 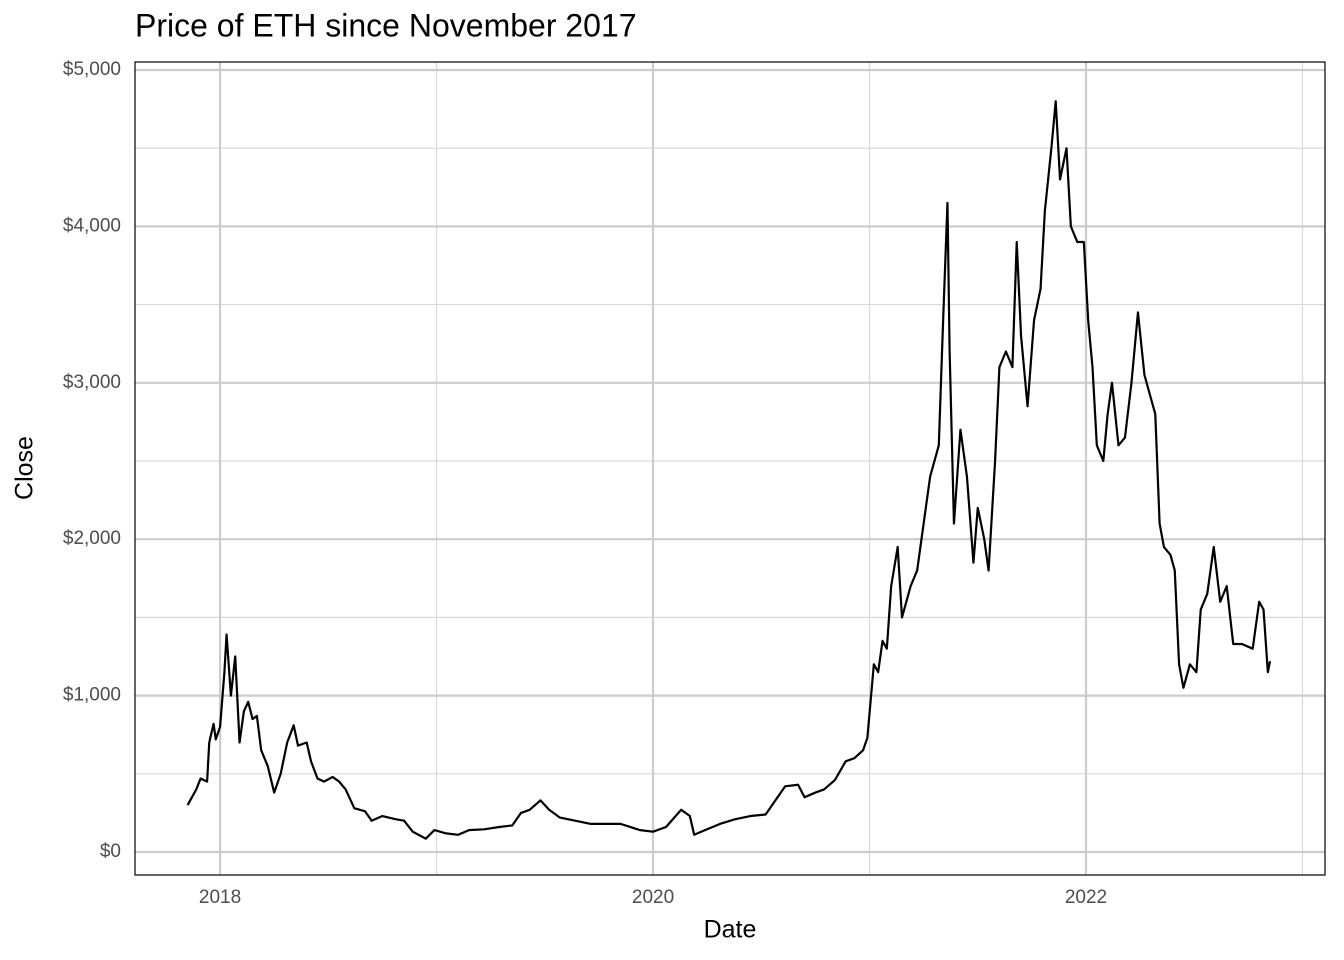 What do you see at coordinates (1086, 897) in the screenshot?
I see `x-tick-label: 2022` at bounding box center [1086, 897].